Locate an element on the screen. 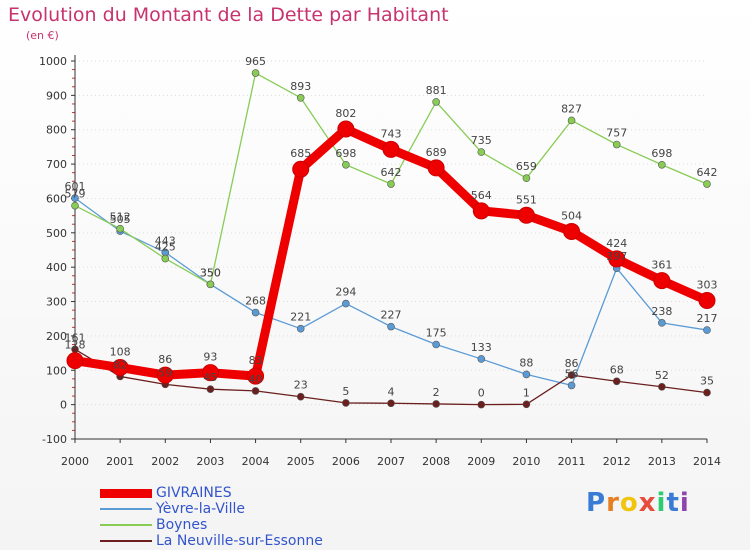  data-label: 579 is located at coordinates (75, 194).